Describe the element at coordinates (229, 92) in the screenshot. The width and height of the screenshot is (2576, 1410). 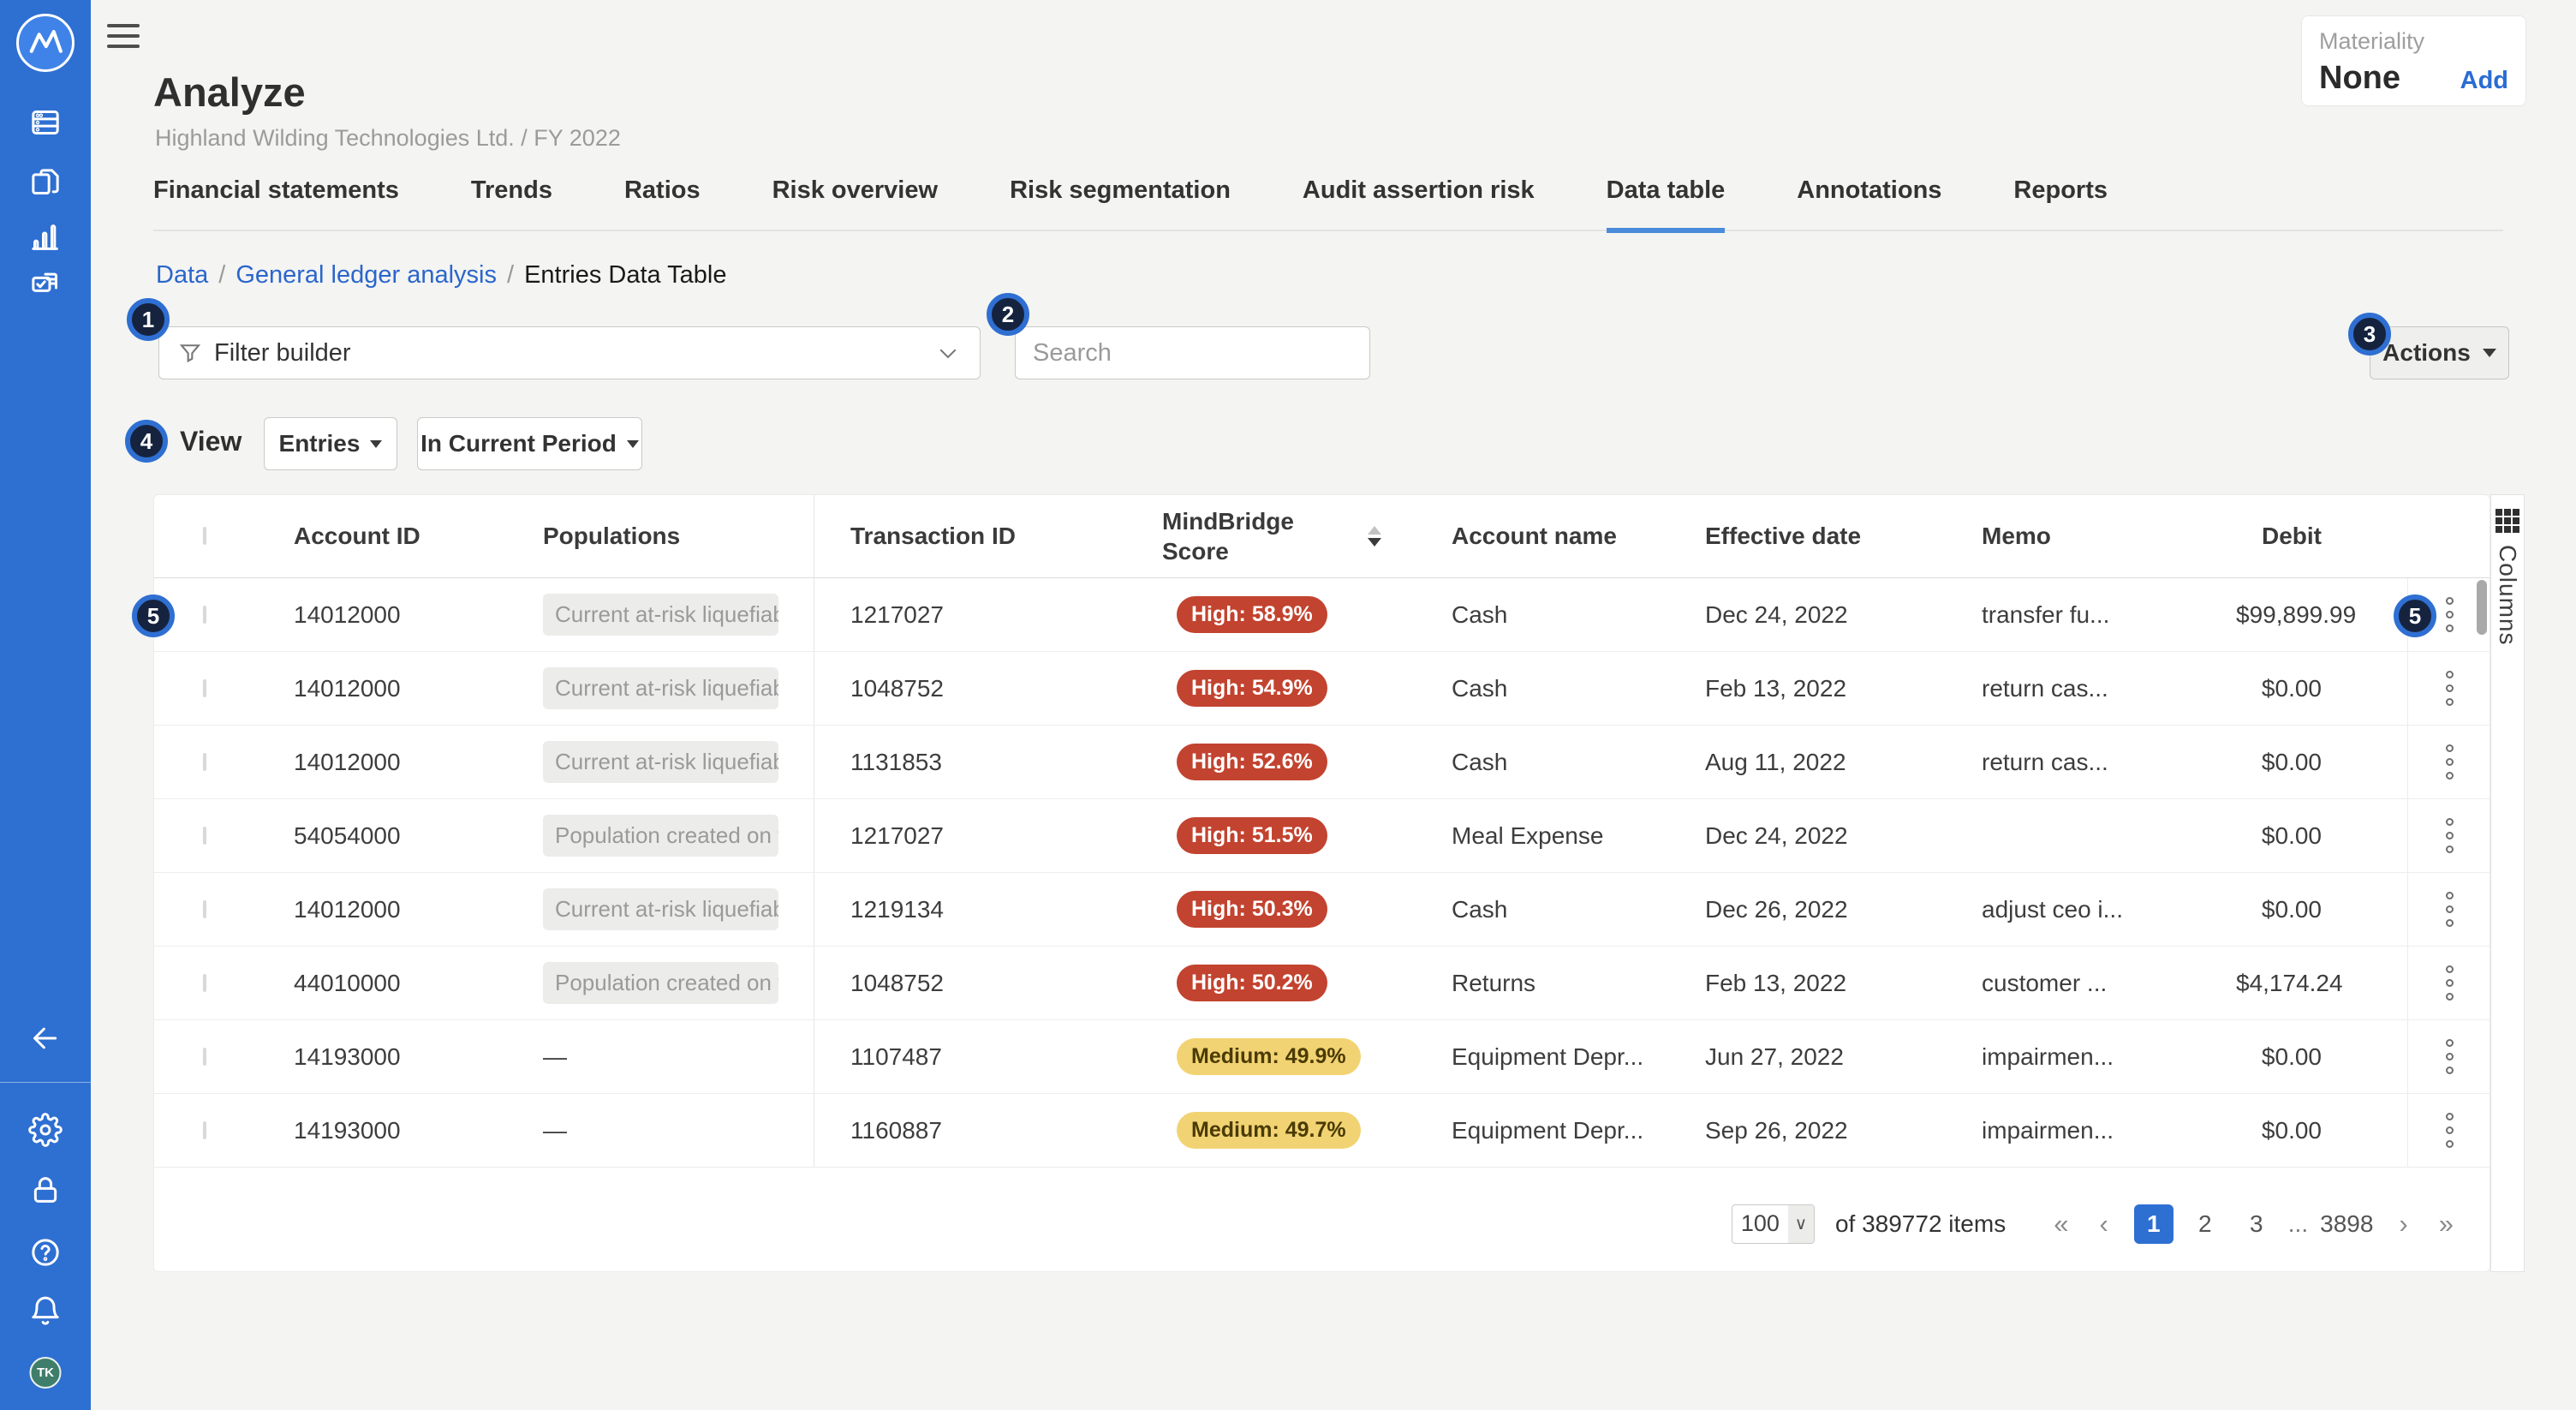
I see `page-title: Analyze` at that location.